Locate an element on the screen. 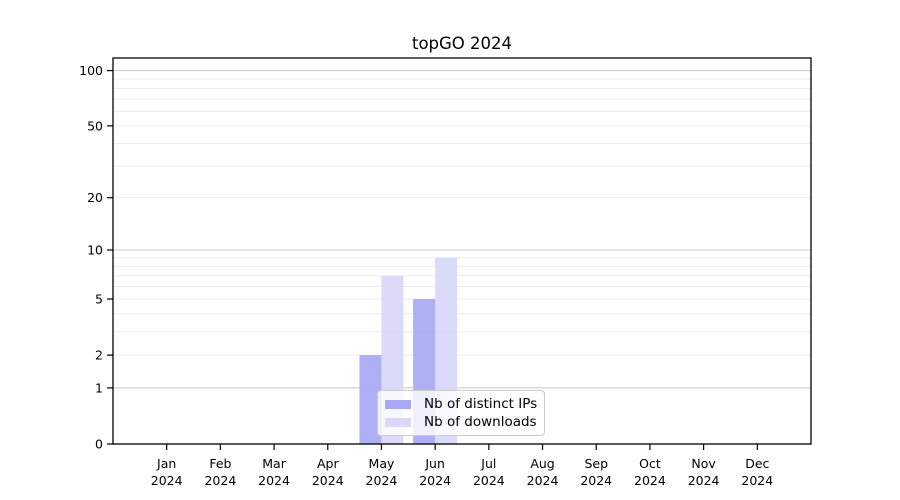 The width and height of the screenshot is (900, 500). svg-text: Jan is located at coordinates (166, 463).